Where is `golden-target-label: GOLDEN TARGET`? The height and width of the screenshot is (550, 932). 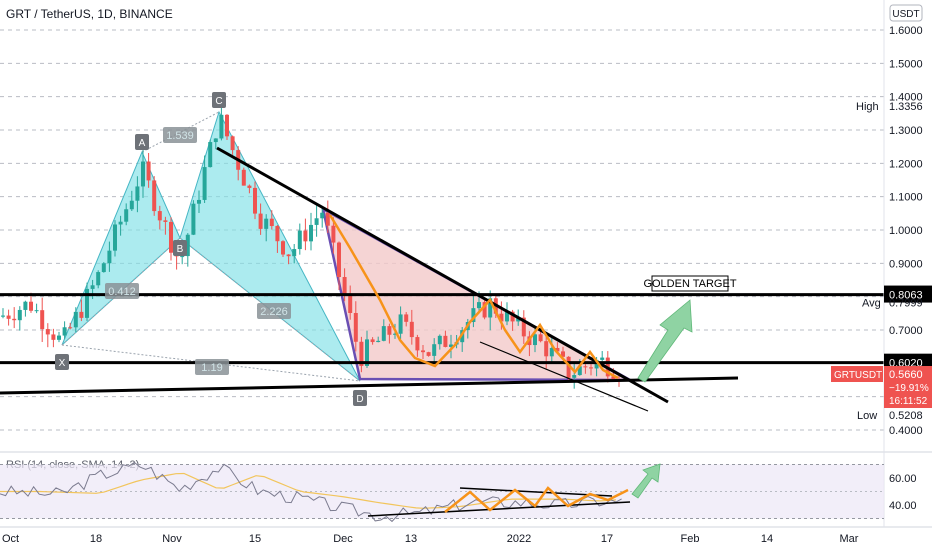
golden-target-label: GOLDEN TARGET is located at coordinates (689, 284).